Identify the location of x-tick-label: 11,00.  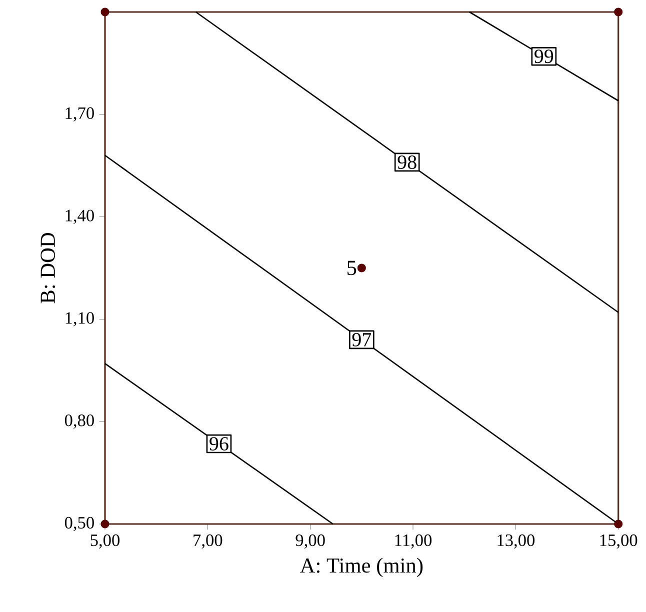
(413, 541).